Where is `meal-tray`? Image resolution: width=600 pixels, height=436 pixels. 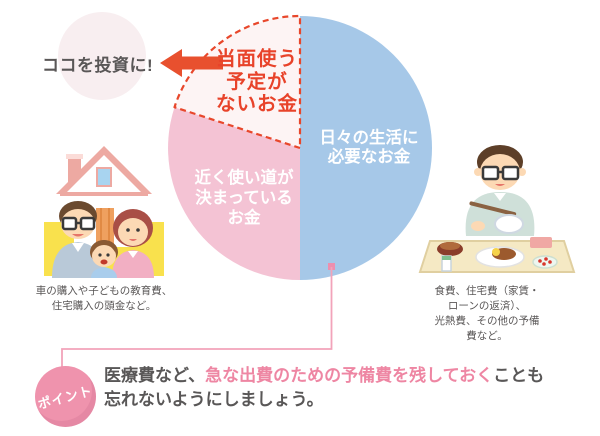 meal-tray is located at coordinates (497, 255).